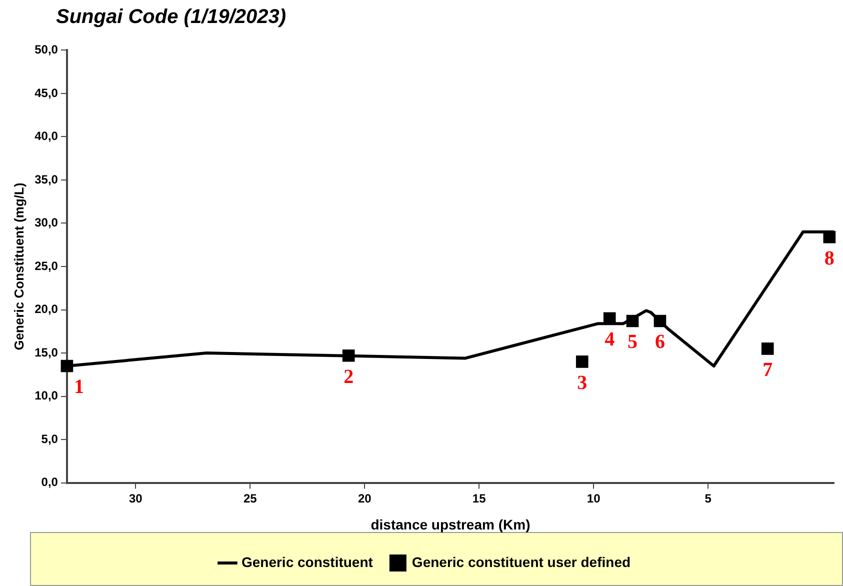  Describe the element at coordinates (46, 265) in the screenshot. I see `y-tick-label: 25,0` at that location.